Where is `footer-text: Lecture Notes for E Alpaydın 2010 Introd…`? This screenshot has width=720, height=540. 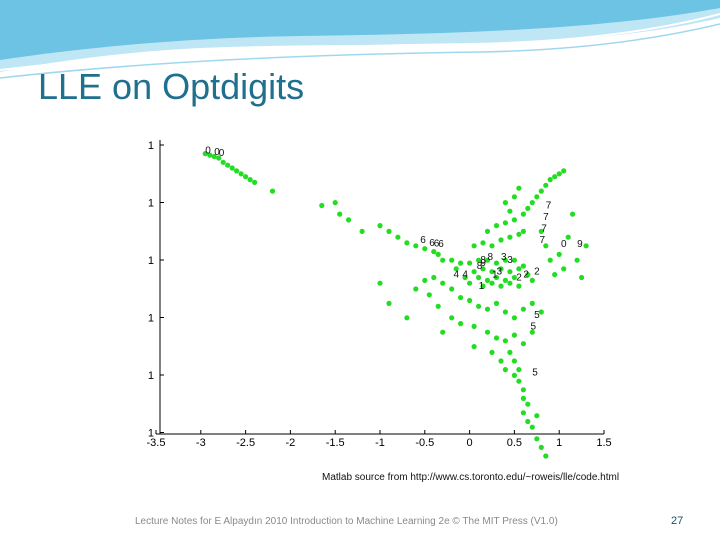
footer-text: Lecture Notes for E Alpaydın 2010 Introd… is located at coordinates (346, 521).